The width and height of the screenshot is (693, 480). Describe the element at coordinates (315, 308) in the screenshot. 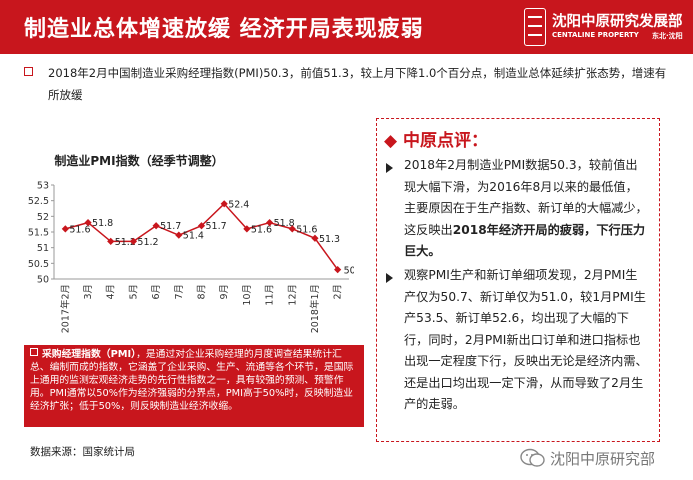

I see `x-tick-label: 2018年1月` at that location.